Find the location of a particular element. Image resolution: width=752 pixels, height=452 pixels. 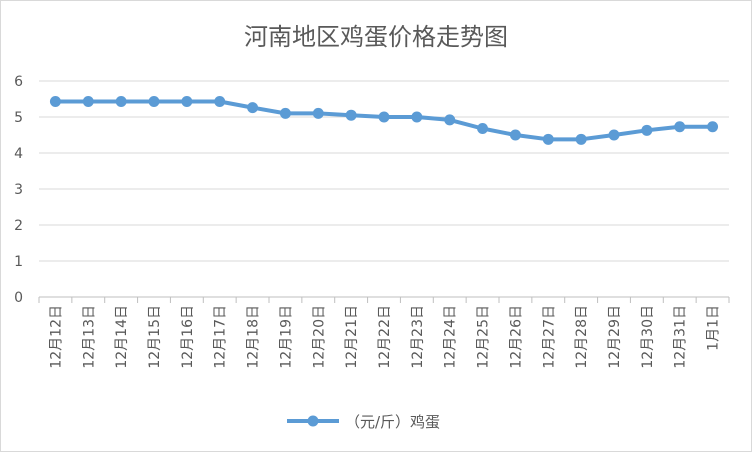

x-tick-label-1: 12月13日 is located at coordinates (89, 337).